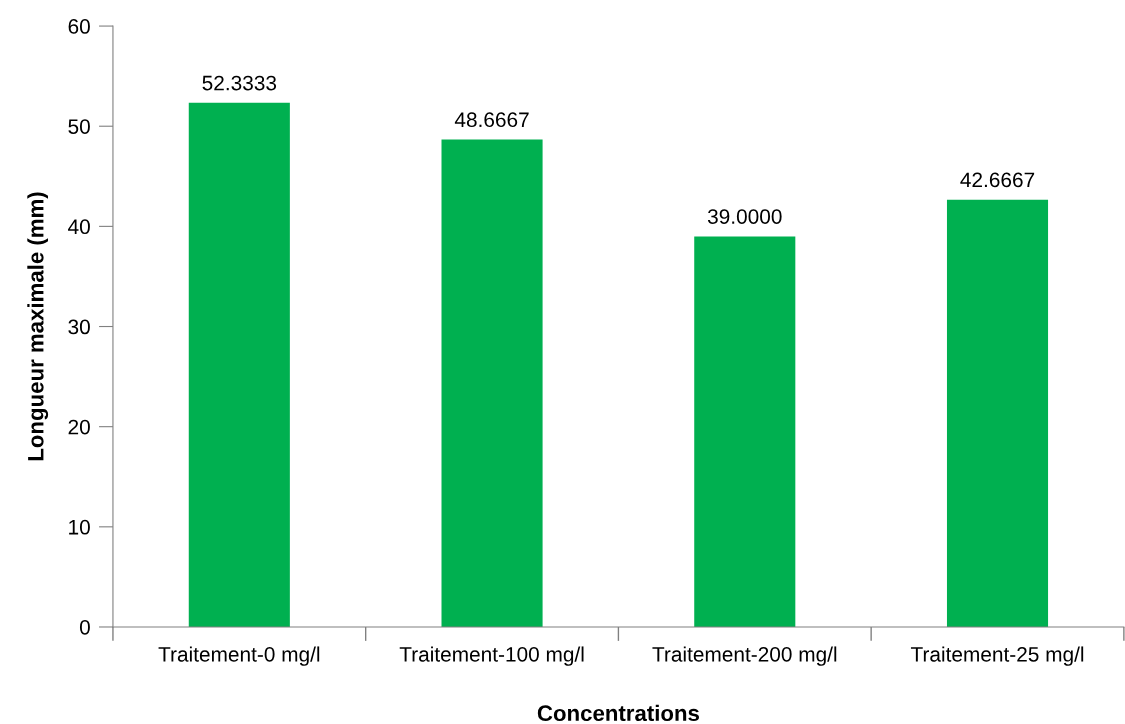  Describe the element at coordinates (744, 656) in the screenshot. I see `x-tick-label: Traitement-200 mg/l` at that location.